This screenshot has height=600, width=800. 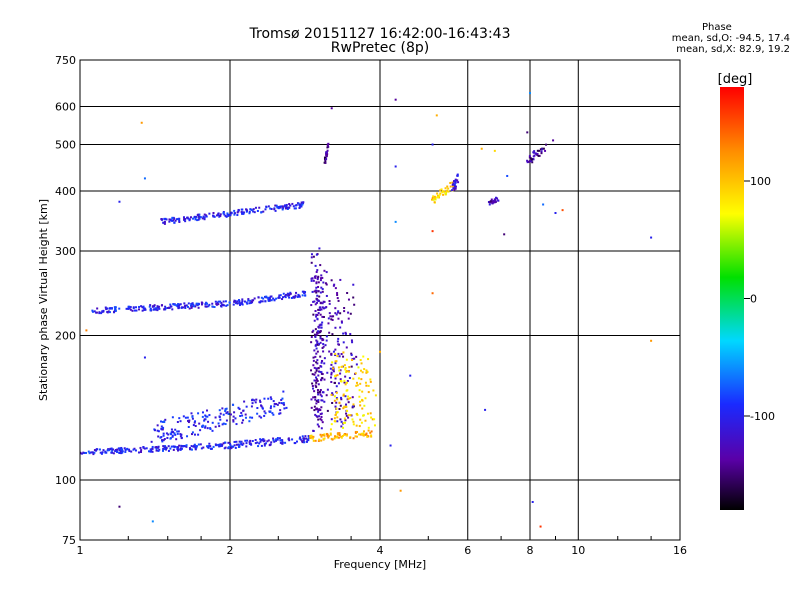 I want to click on y-tick-label: 400, so click(x=65, y=191).